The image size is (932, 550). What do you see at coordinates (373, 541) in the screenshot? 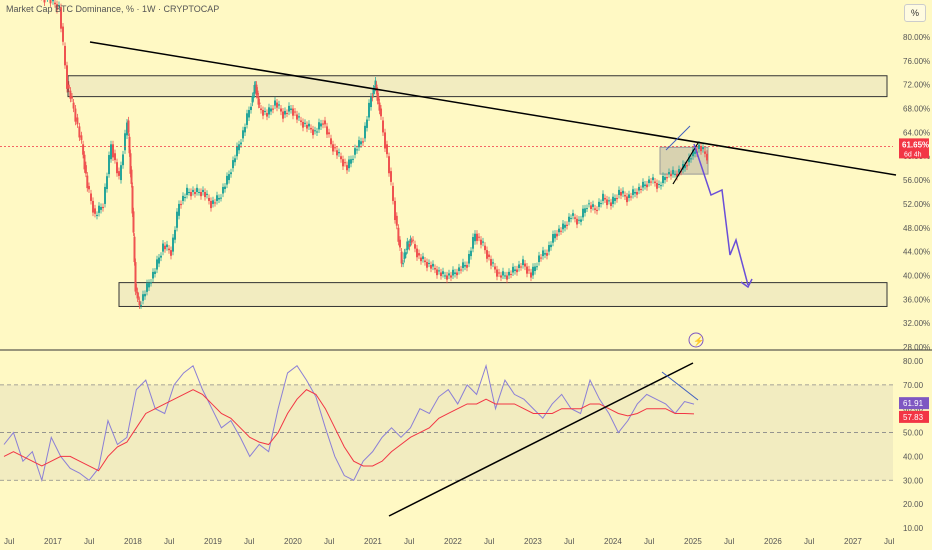
I see `x-tick-label: 2021` at bounding box center [373, 541].